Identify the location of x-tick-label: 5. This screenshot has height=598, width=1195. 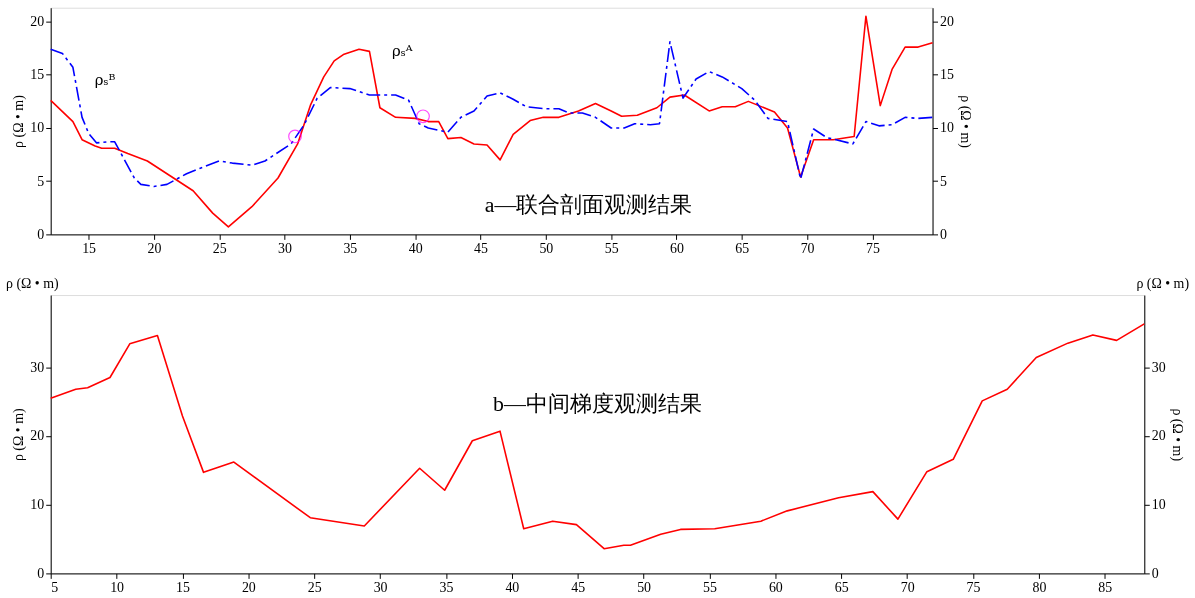
(55, 587).